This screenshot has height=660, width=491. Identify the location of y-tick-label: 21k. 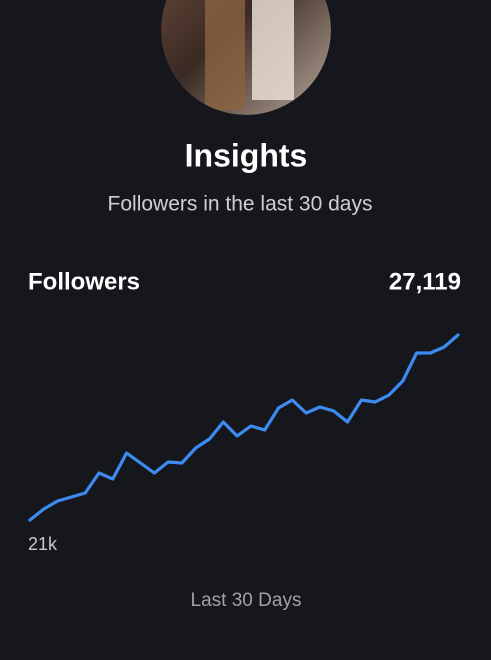
(43, 544).